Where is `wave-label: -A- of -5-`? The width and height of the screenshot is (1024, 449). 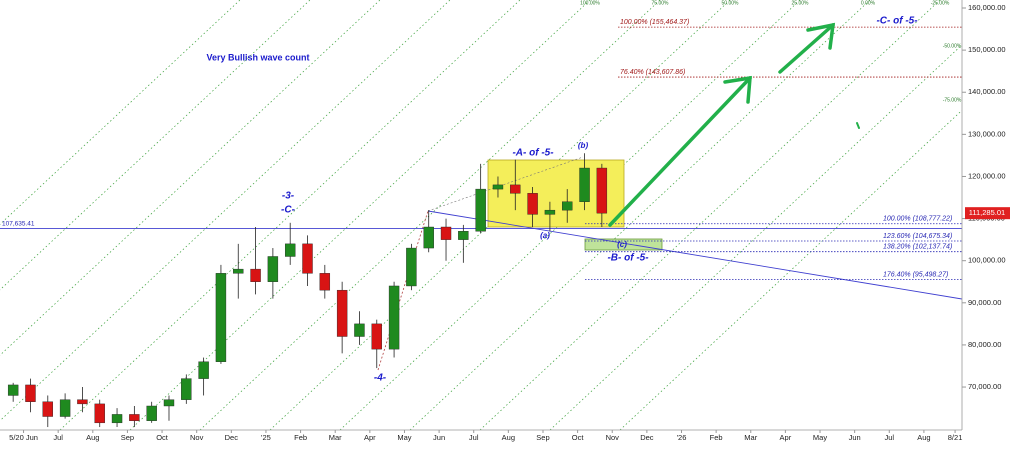 wave-label: -A- of -5- is located at coordinates (533, 153).